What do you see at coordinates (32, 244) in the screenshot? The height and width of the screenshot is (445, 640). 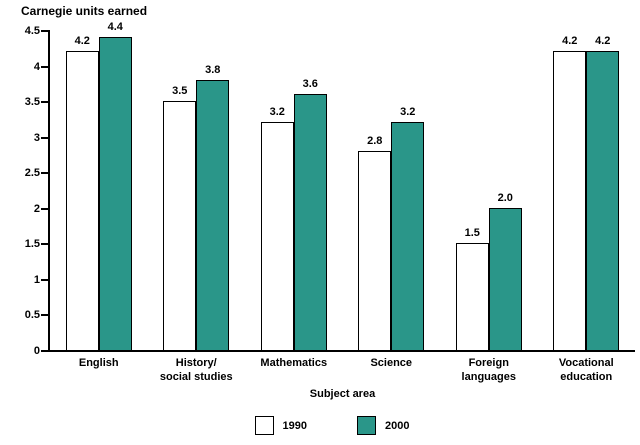 I see `y-tick-label: 1.5` at bounding box center [32, 244].